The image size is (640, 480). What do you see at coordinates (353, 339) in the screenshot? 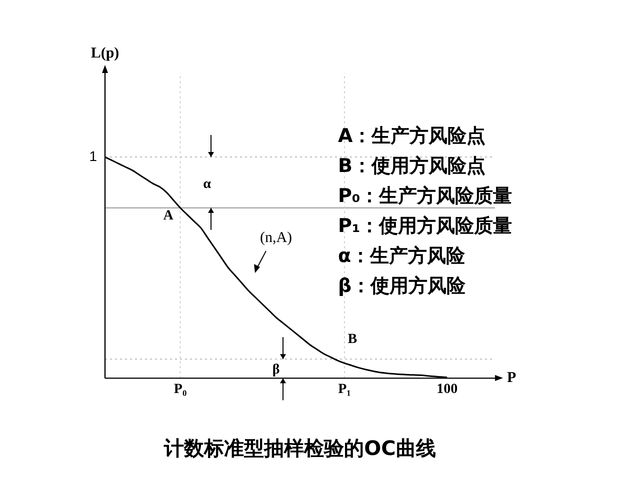
I see `annotation: B` at bounding box center [353, 339].